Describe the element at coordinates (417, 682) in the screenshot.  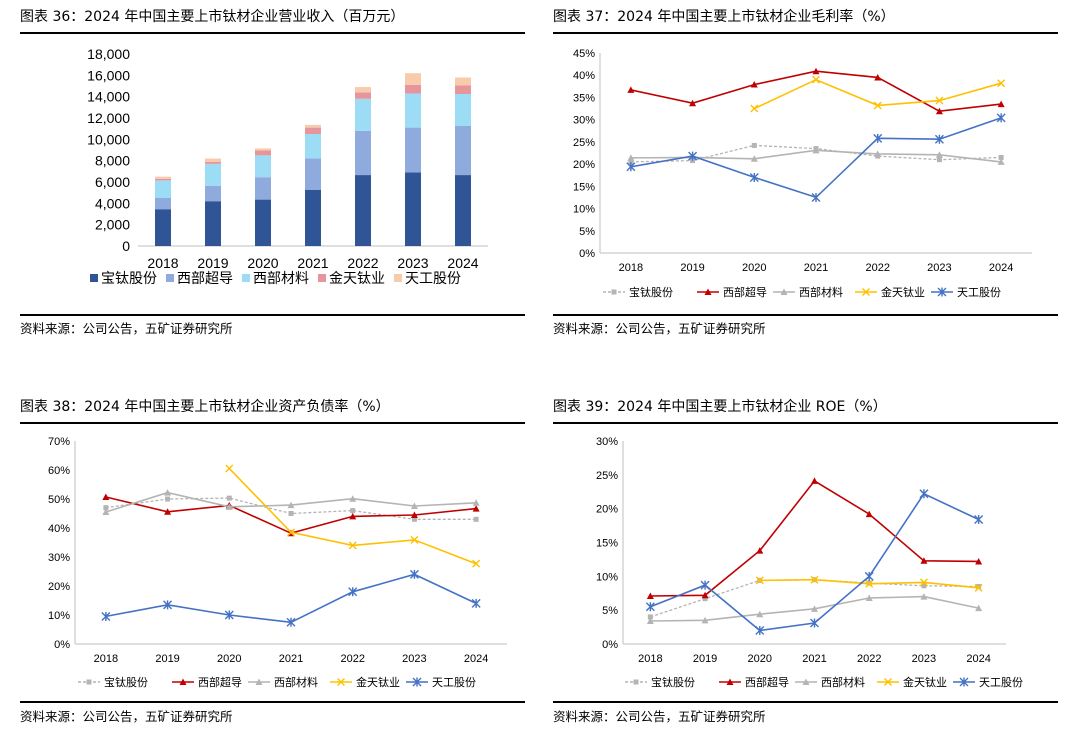
I see `legend-marker-tiangong` at that location.